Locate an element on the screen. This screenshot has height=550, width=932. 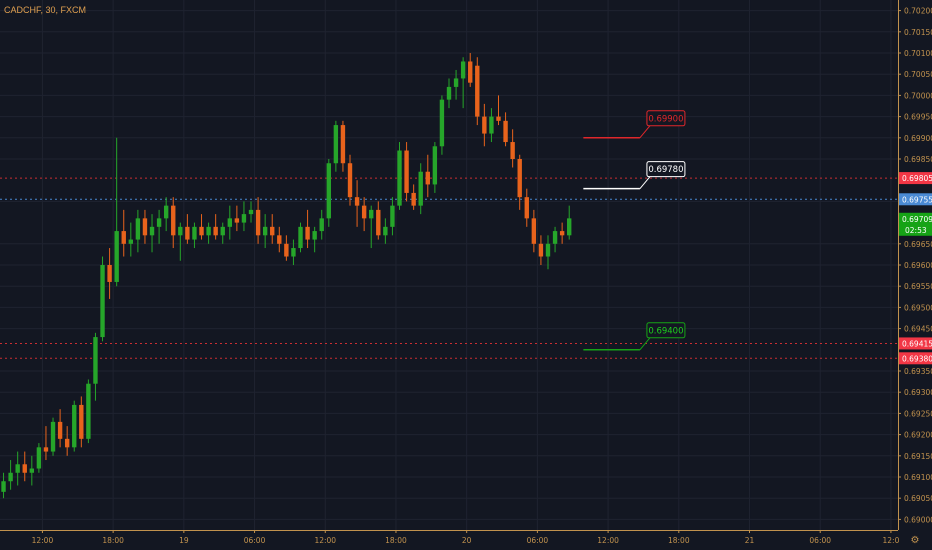
y-tick-label: 0.69550 is located at coordinates (918, 286).